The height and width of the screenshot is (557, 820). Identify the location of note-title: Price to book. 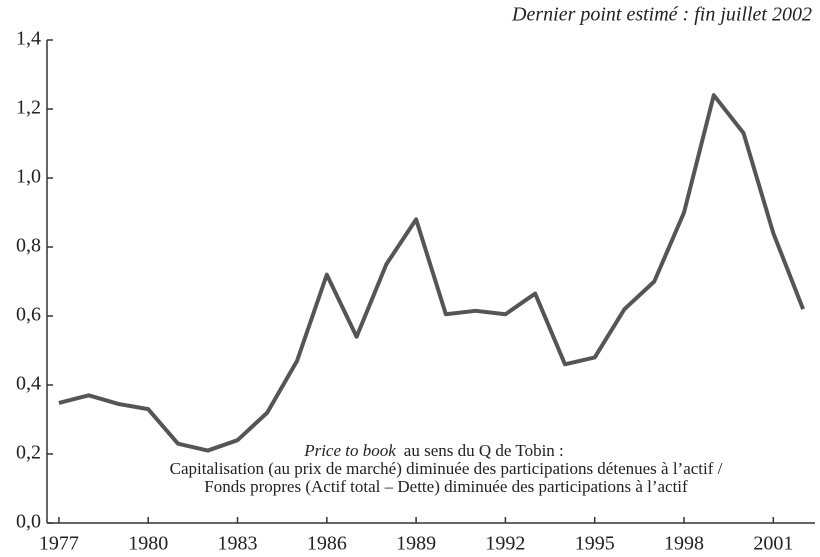
(349, 450).